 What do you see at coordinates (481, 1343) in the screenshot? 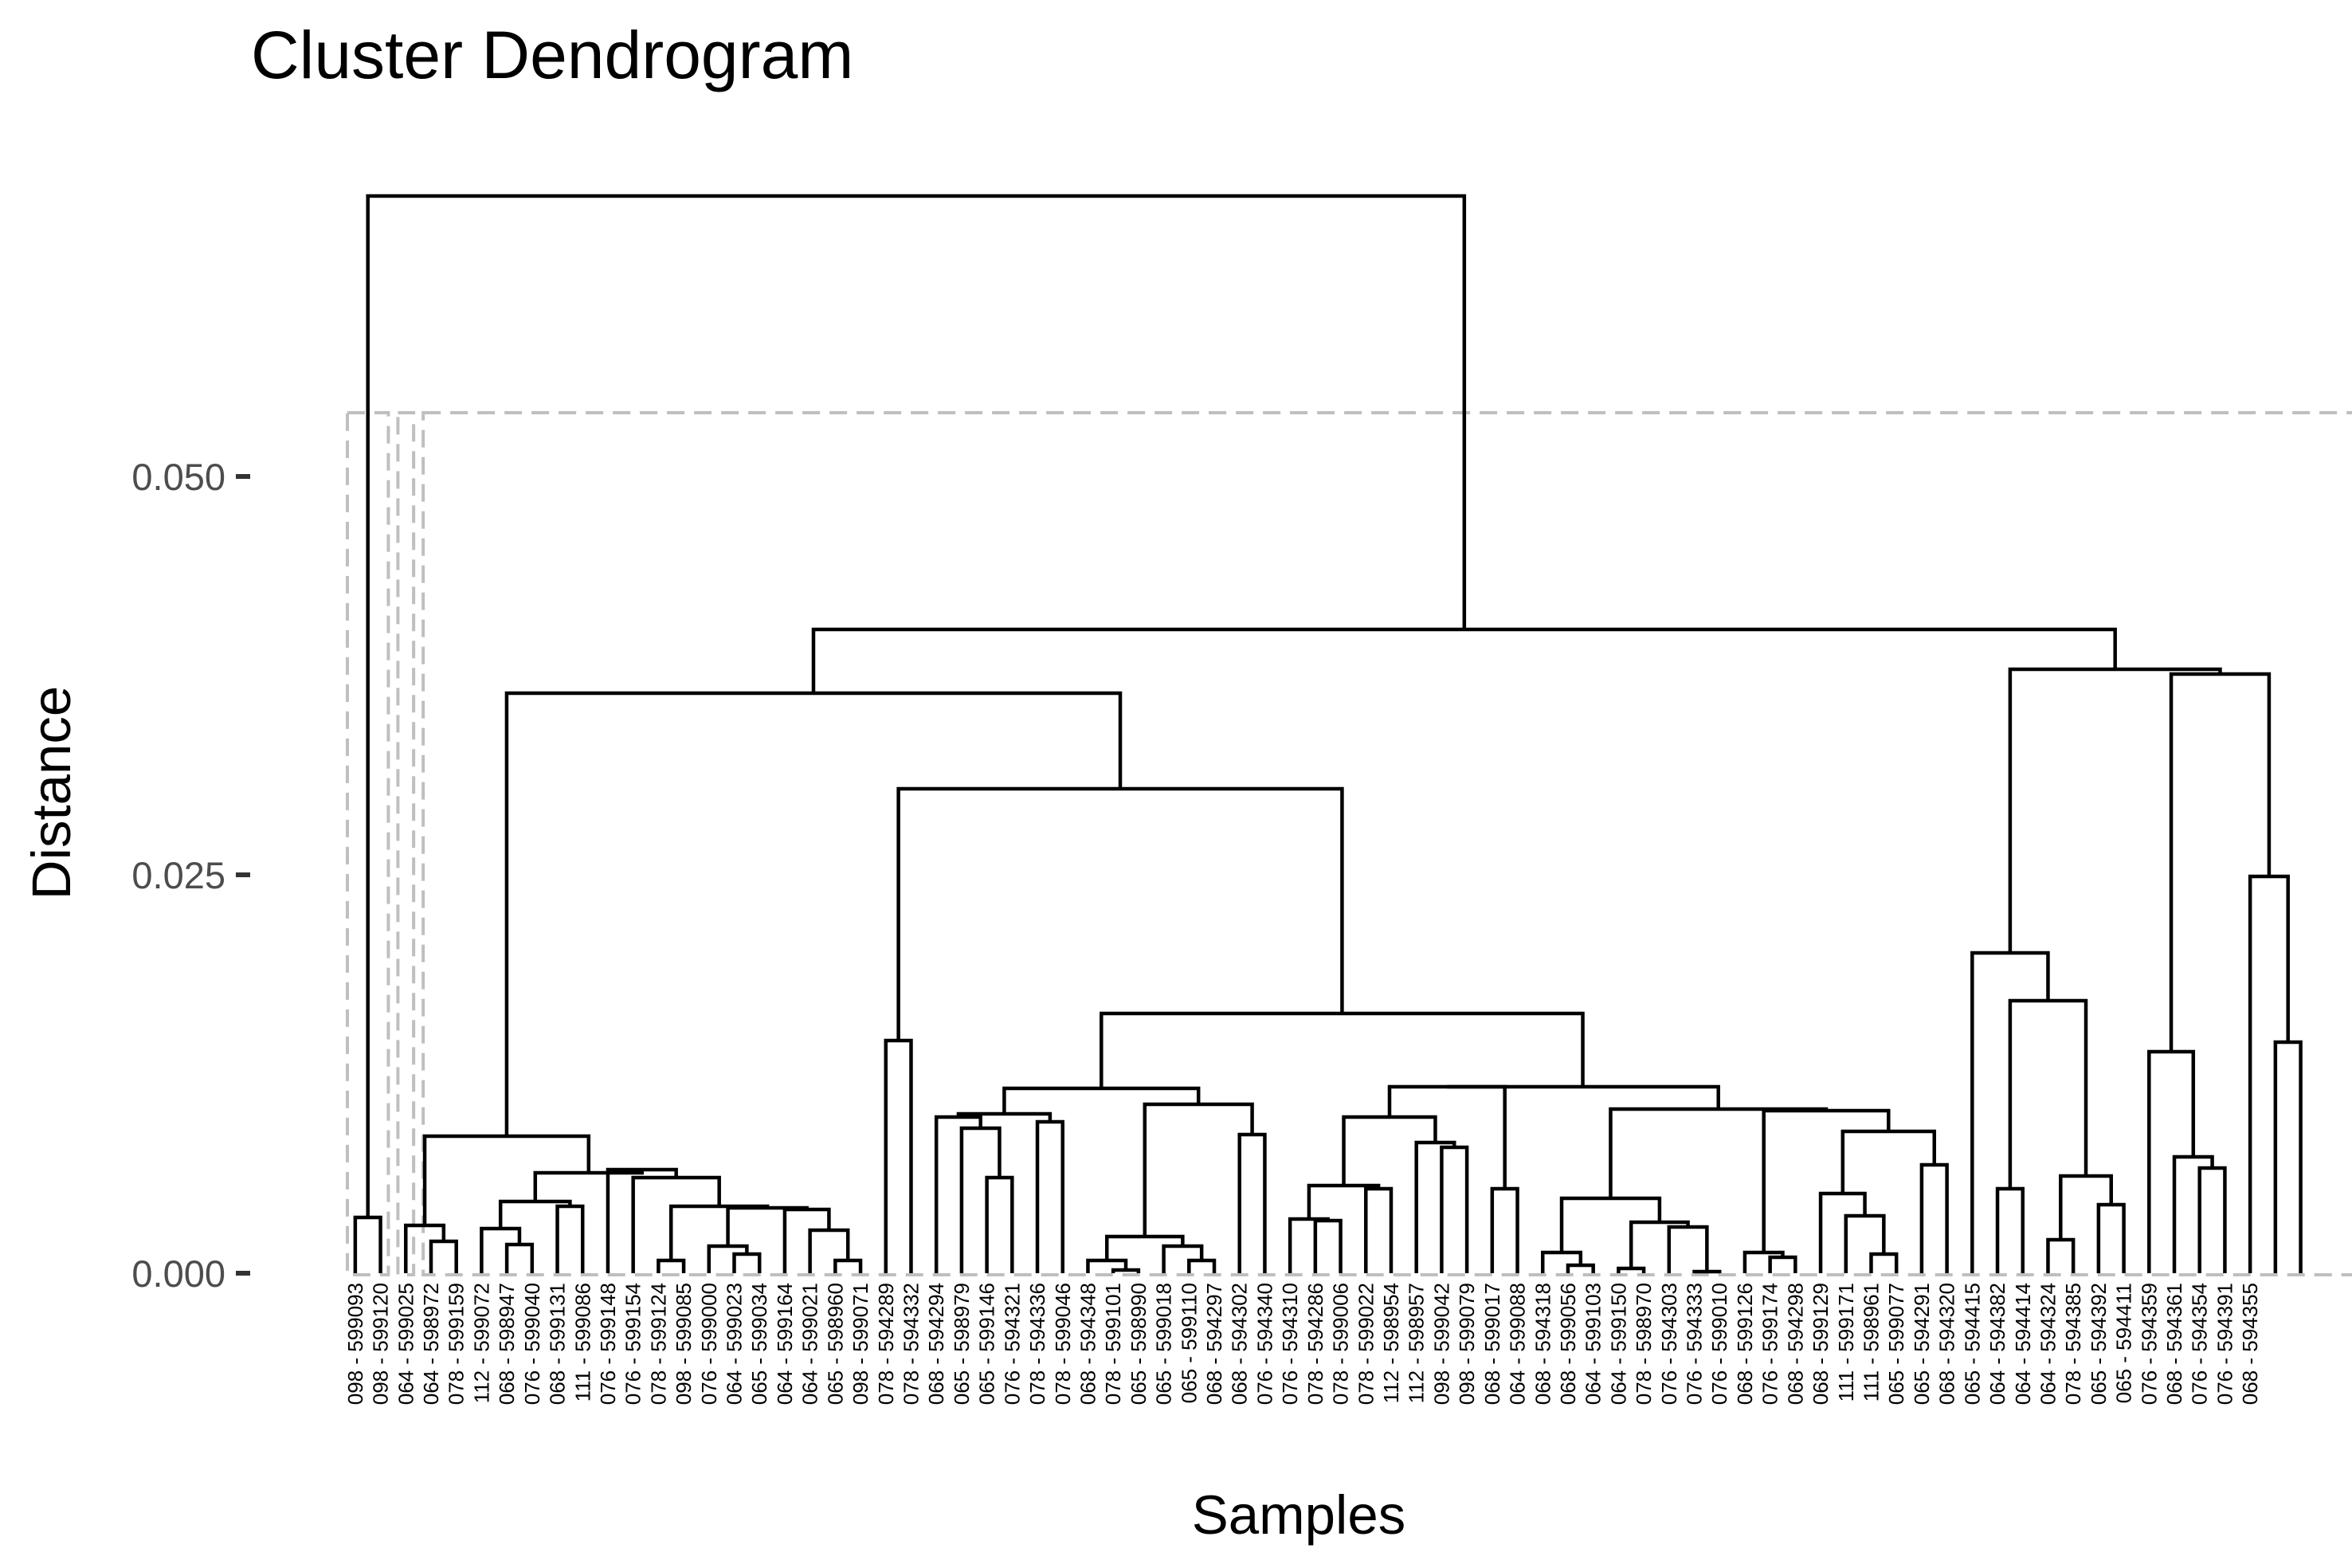
I see `leaf-label-6: 112 - 599072` at bounding box center [481, 1343].